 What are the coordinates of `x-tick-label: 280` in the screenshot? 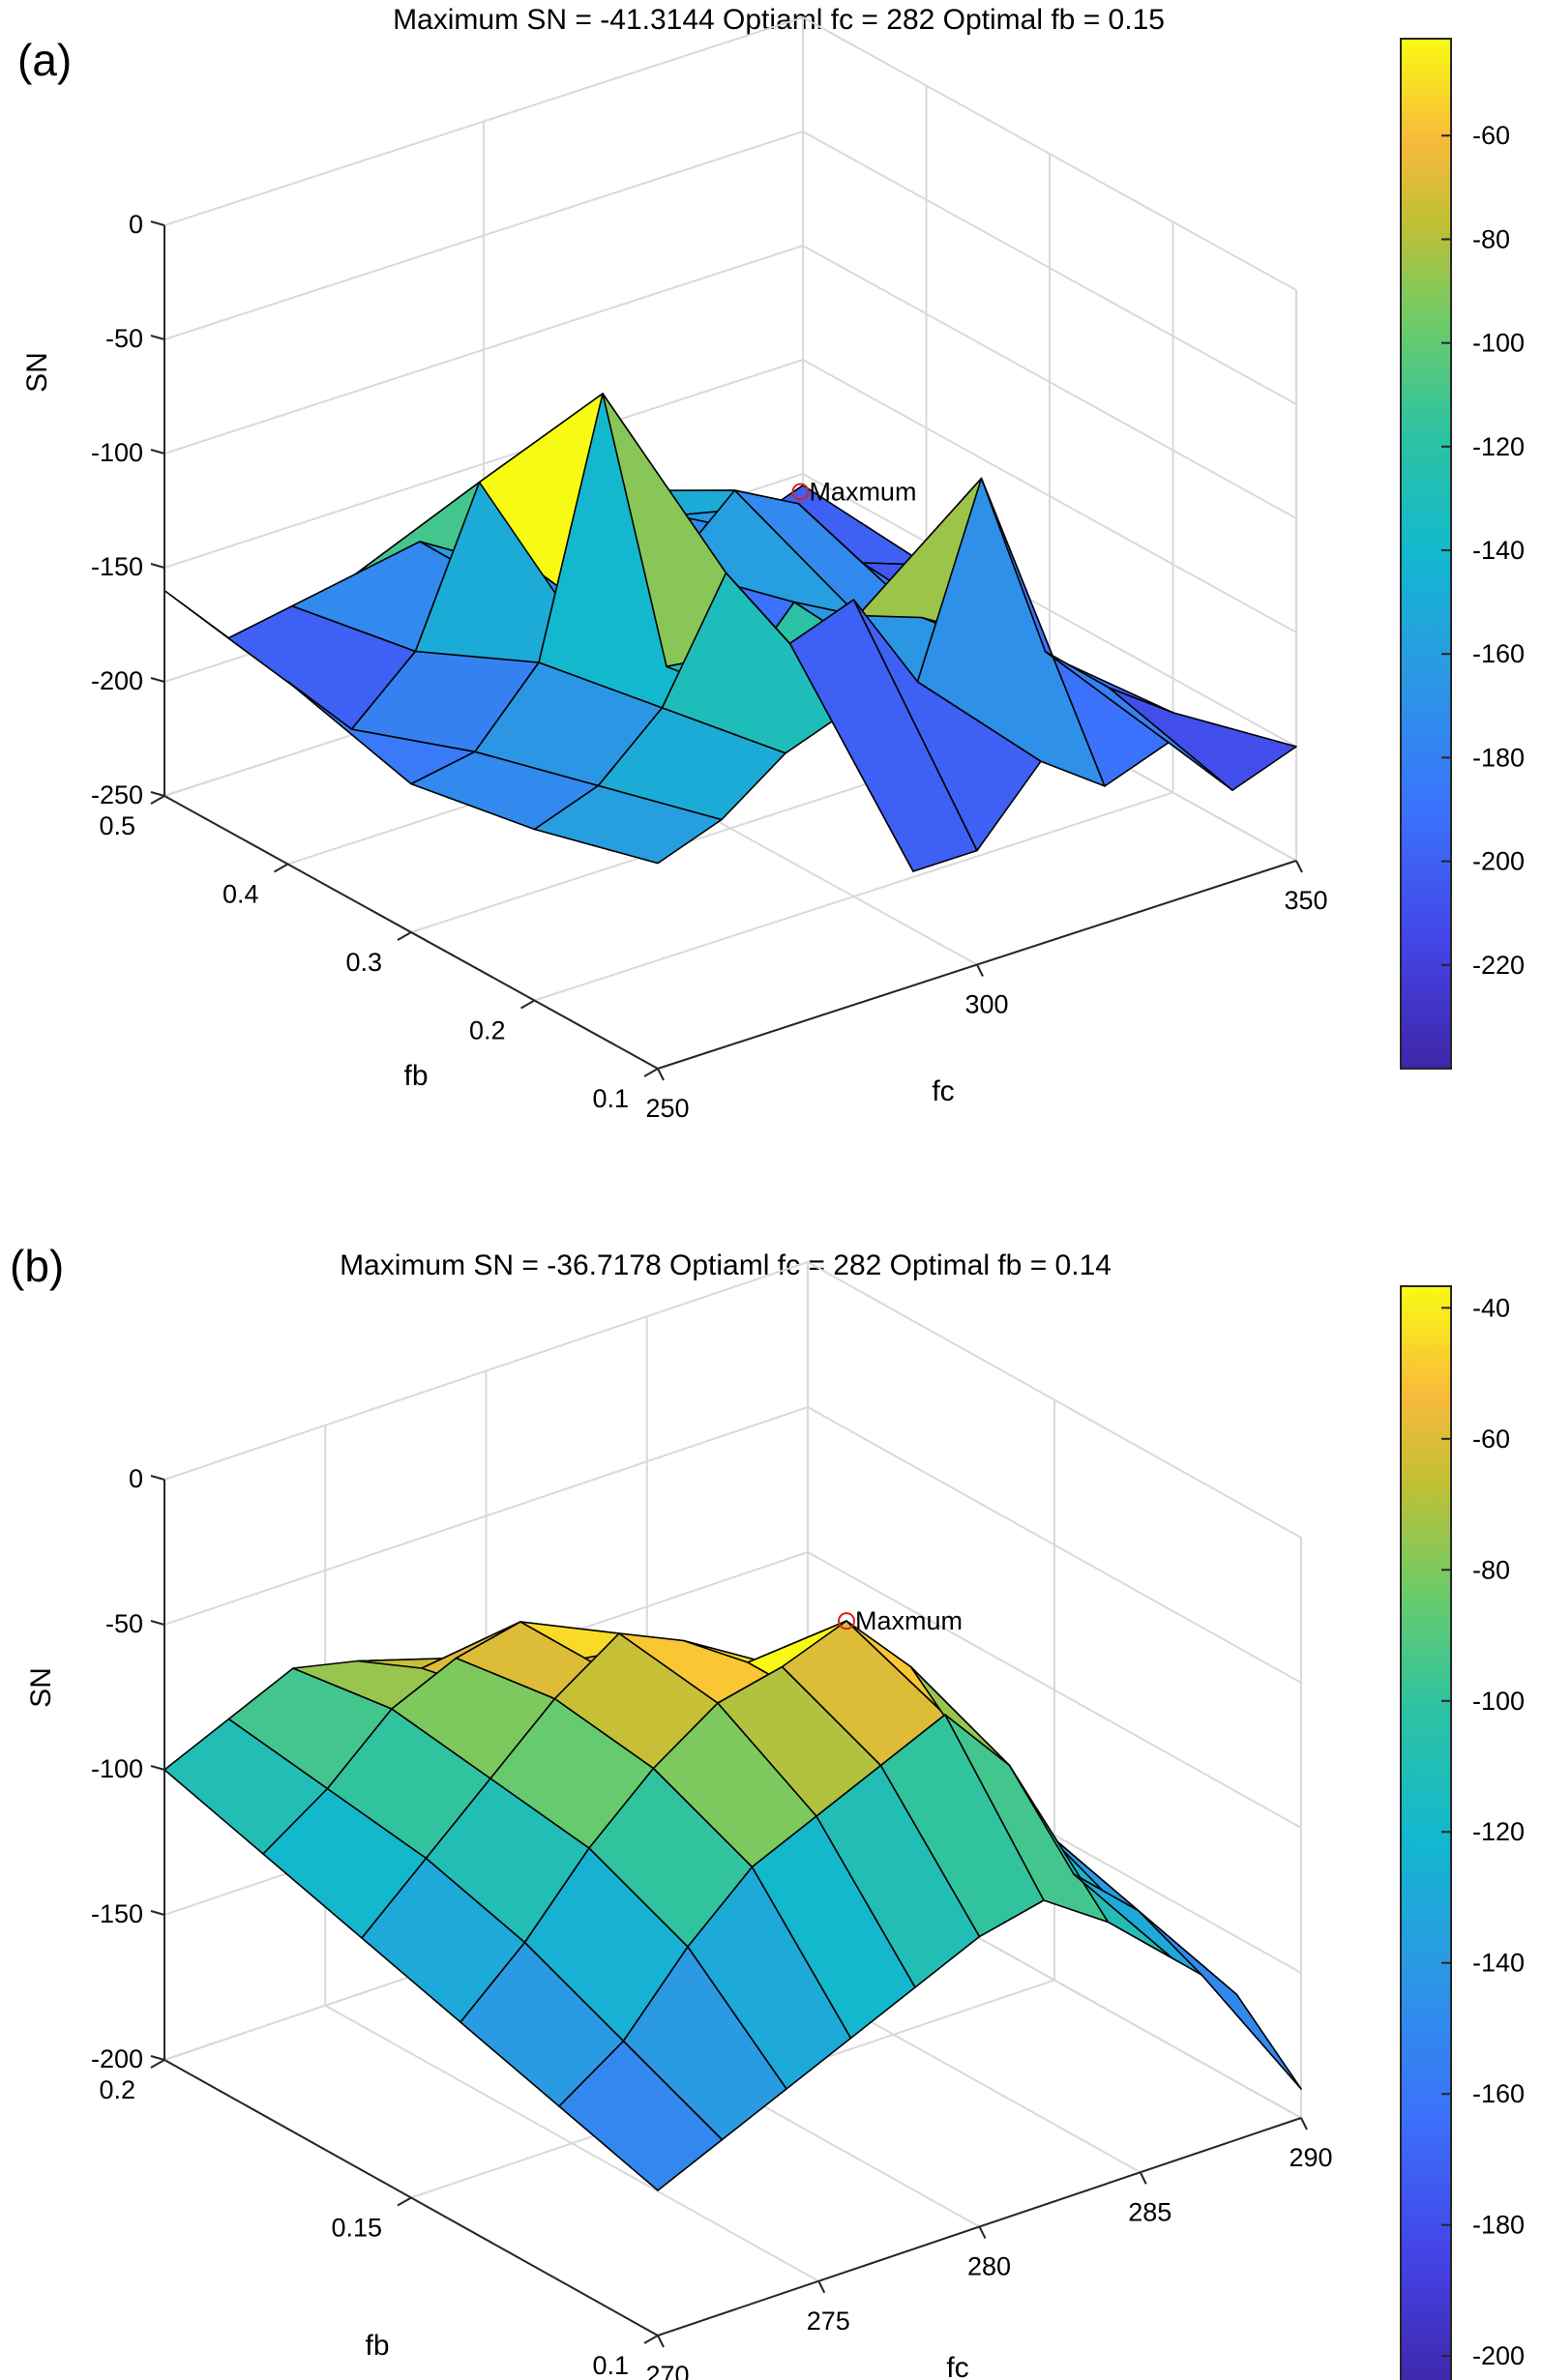 It's located at (989, 2267).